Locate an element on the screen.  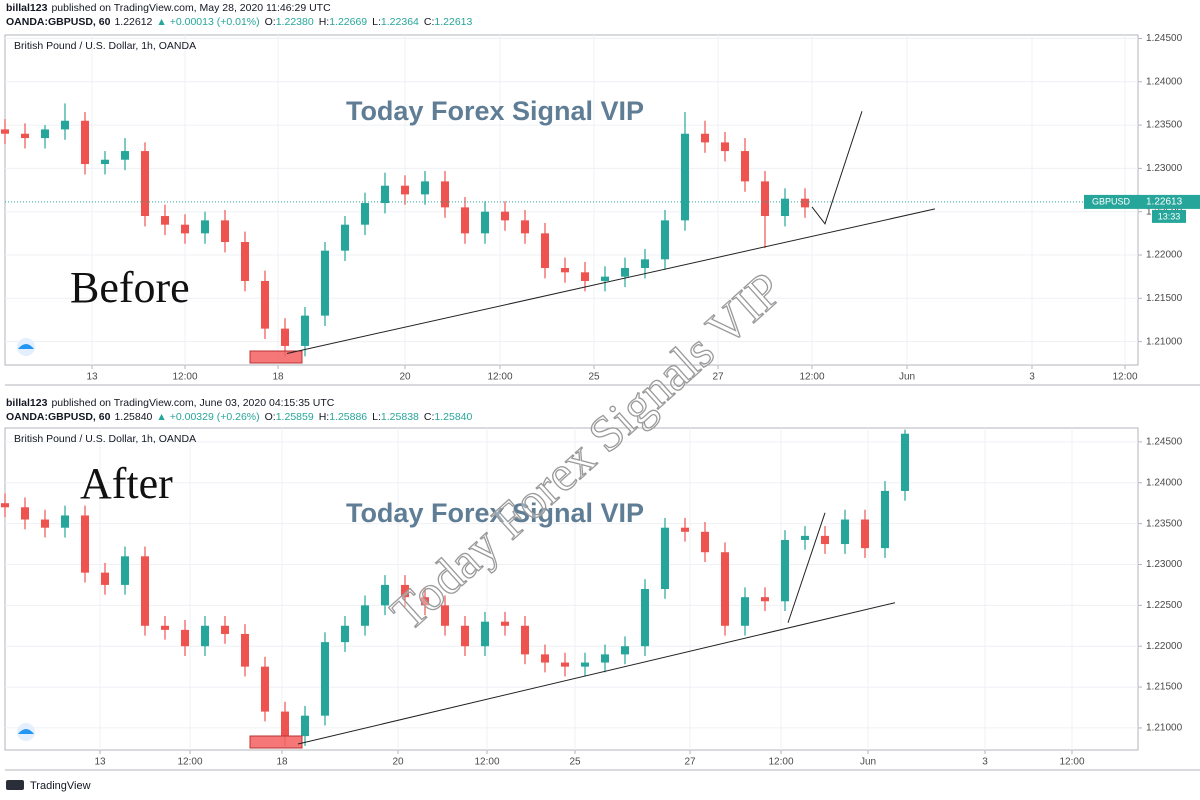
y-tick-label: 1.23000 is located at coordinates (1164, 564).